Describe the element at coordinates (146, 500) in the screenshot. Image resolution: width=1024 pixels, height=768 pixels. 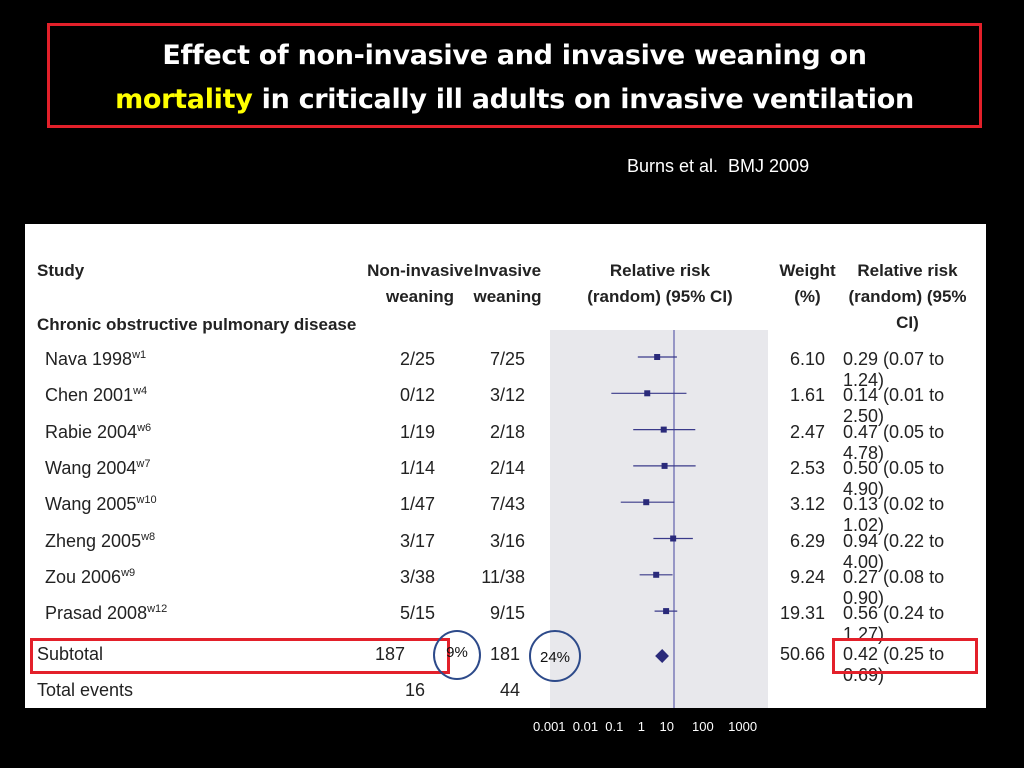
I see `study-reference: w10` at that location.